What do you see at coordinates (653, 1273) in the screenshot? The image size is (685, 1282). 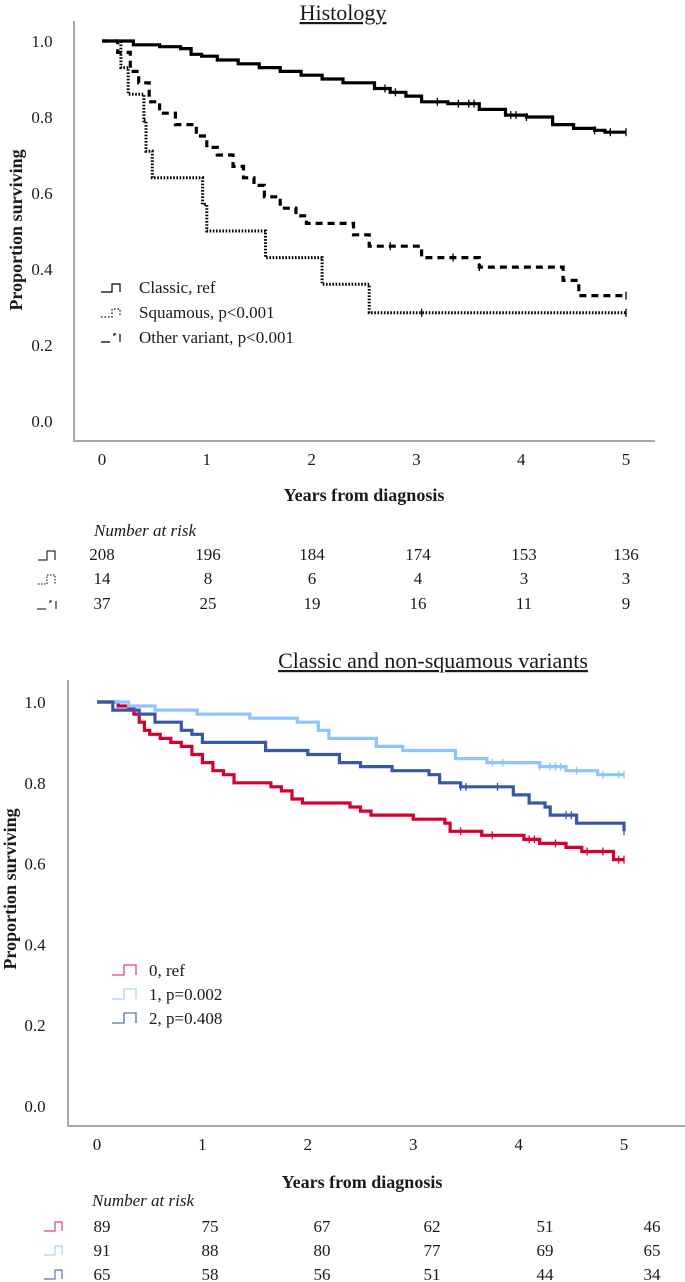 I see `risk-count: 34` at bounding box center [653, 1273].